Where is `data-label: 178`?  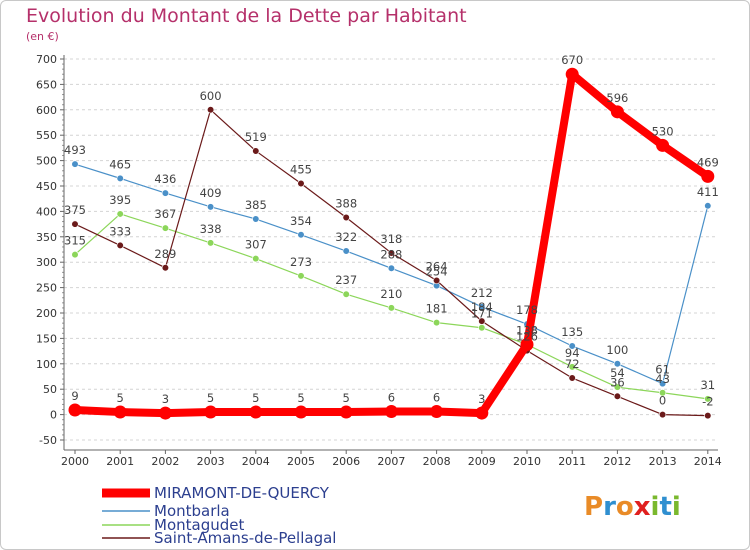
data-label: 178 is located at coordinates (527, 310).